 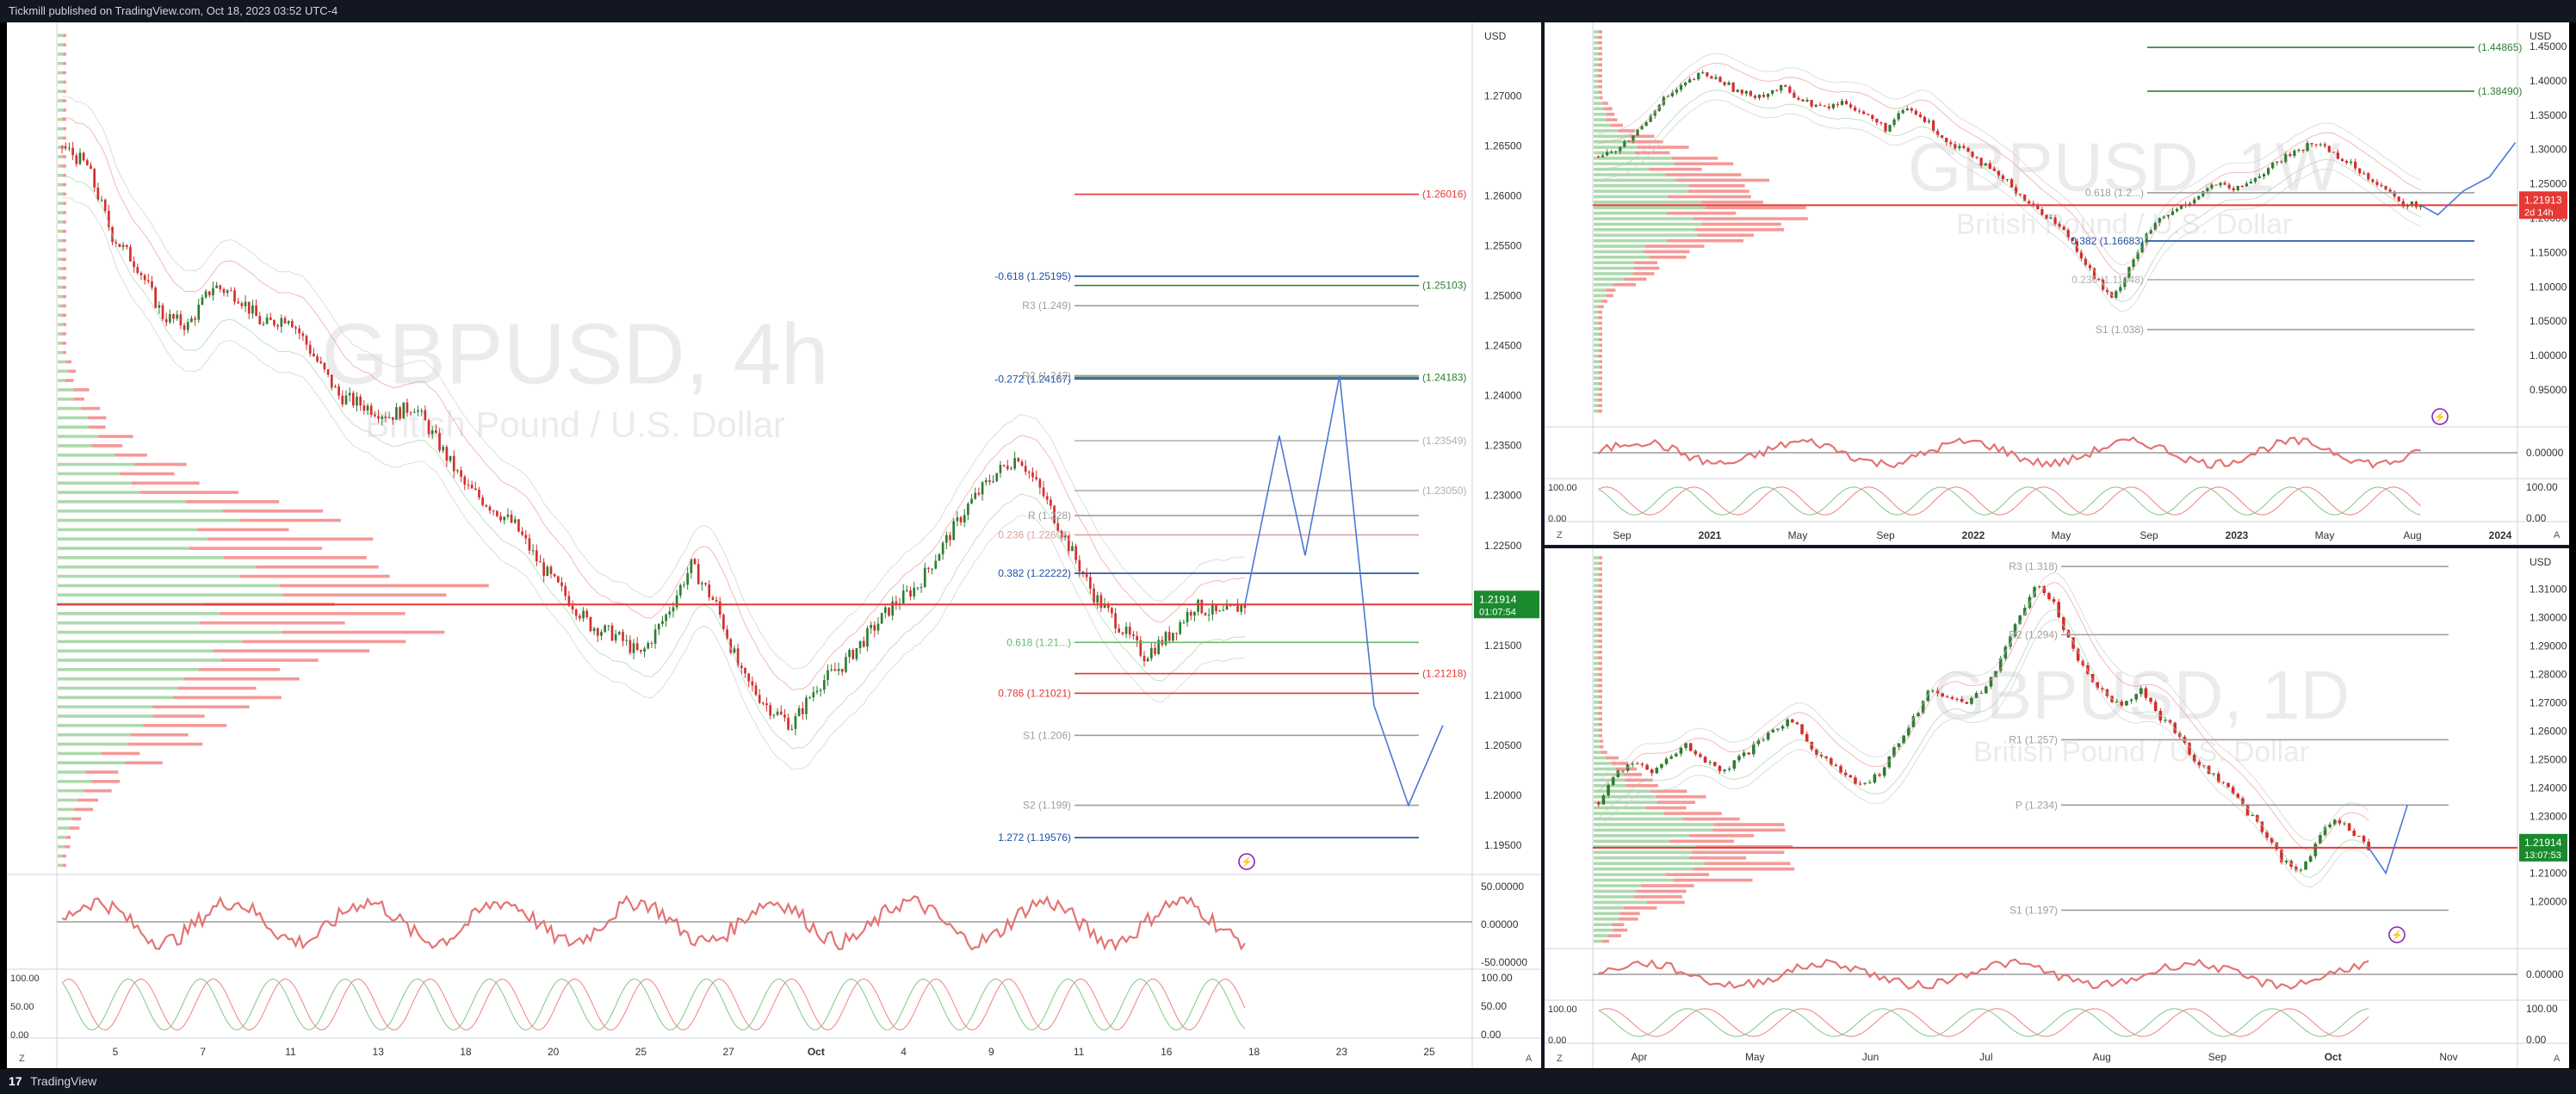 I want to click on time-tick-label: 16, so click(x=1167, y=1052).